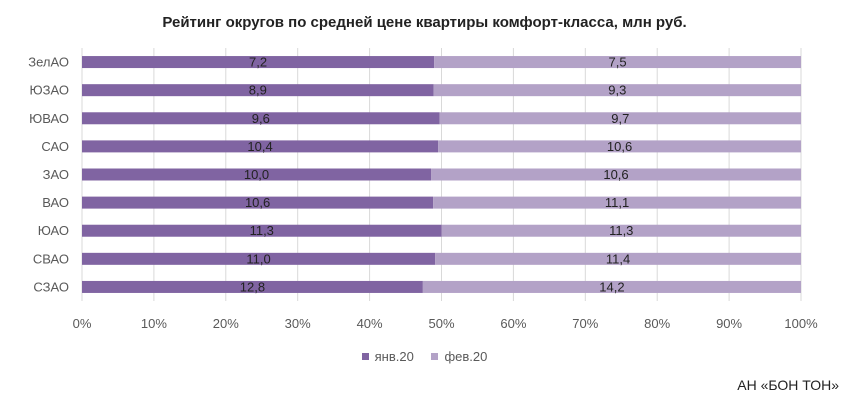  I want to click on legend-item-feb: фев.20, so click(459, 356).